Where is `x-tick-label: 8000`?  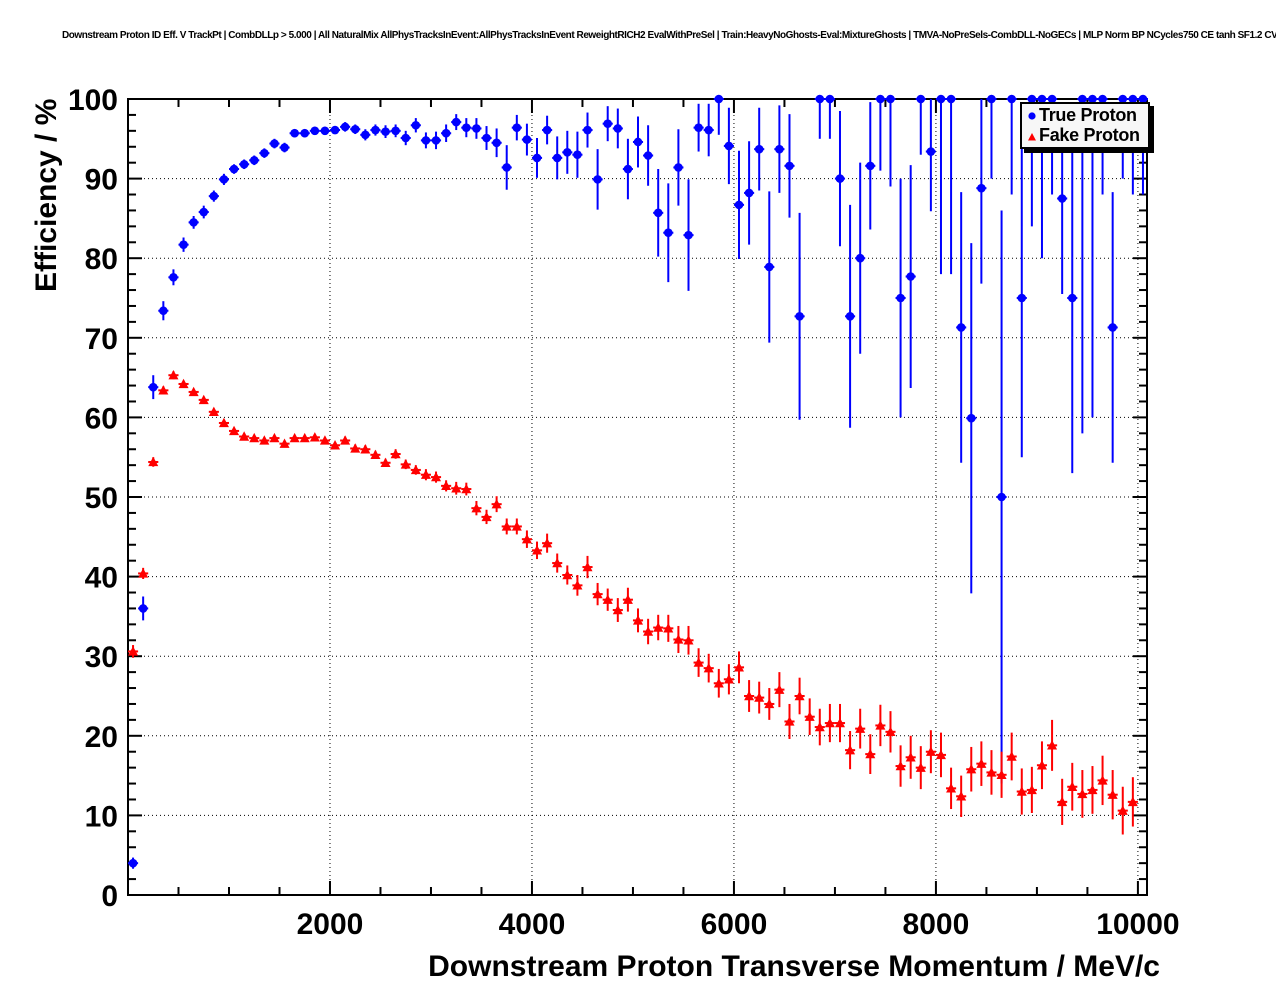
x-tick-label: 8000 is located at coordinates (936, 924).